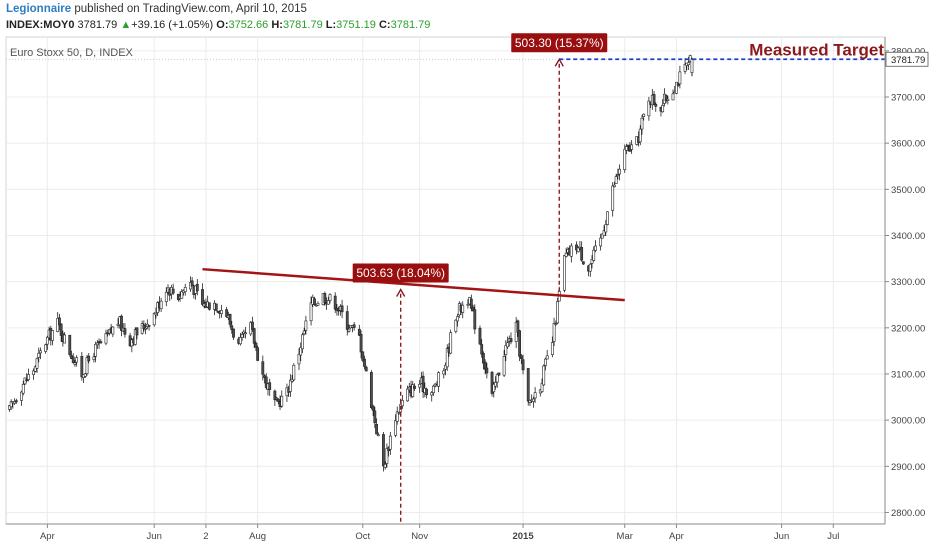  Describe the element at coordinates (384, 25) in the screenshot. I see `close-label: C:` at that location.